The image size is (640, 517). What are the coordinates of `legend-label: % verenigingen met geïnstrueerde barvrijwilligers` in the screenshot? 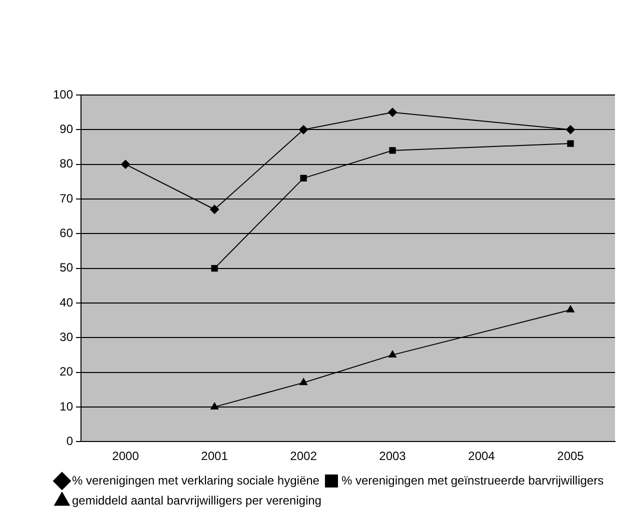 It's located at (472, 480).